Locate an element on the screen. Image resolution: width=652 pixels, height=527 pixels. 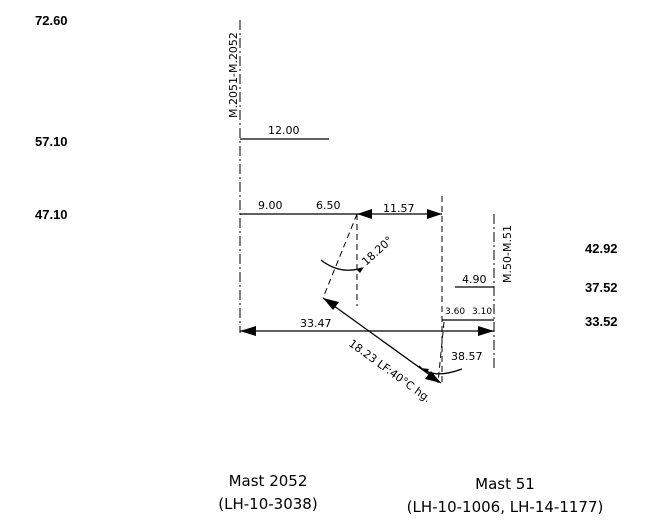
level-label-middle: 47.10 is located at coordinates (51, 214).